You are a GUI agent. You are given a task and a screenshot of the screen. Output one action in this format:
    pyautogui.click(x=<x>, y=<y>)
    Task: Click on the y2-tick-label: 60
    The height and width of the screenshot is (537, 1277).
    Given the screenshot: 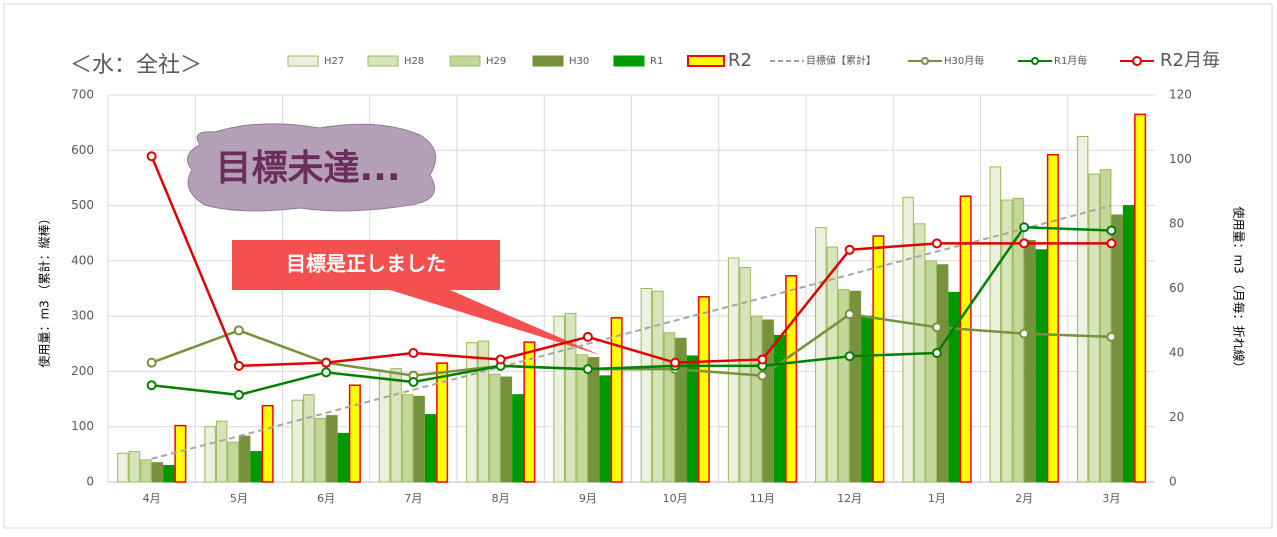 What is the action you would take?
    pyautogui.click(x=1176, y=288)
    